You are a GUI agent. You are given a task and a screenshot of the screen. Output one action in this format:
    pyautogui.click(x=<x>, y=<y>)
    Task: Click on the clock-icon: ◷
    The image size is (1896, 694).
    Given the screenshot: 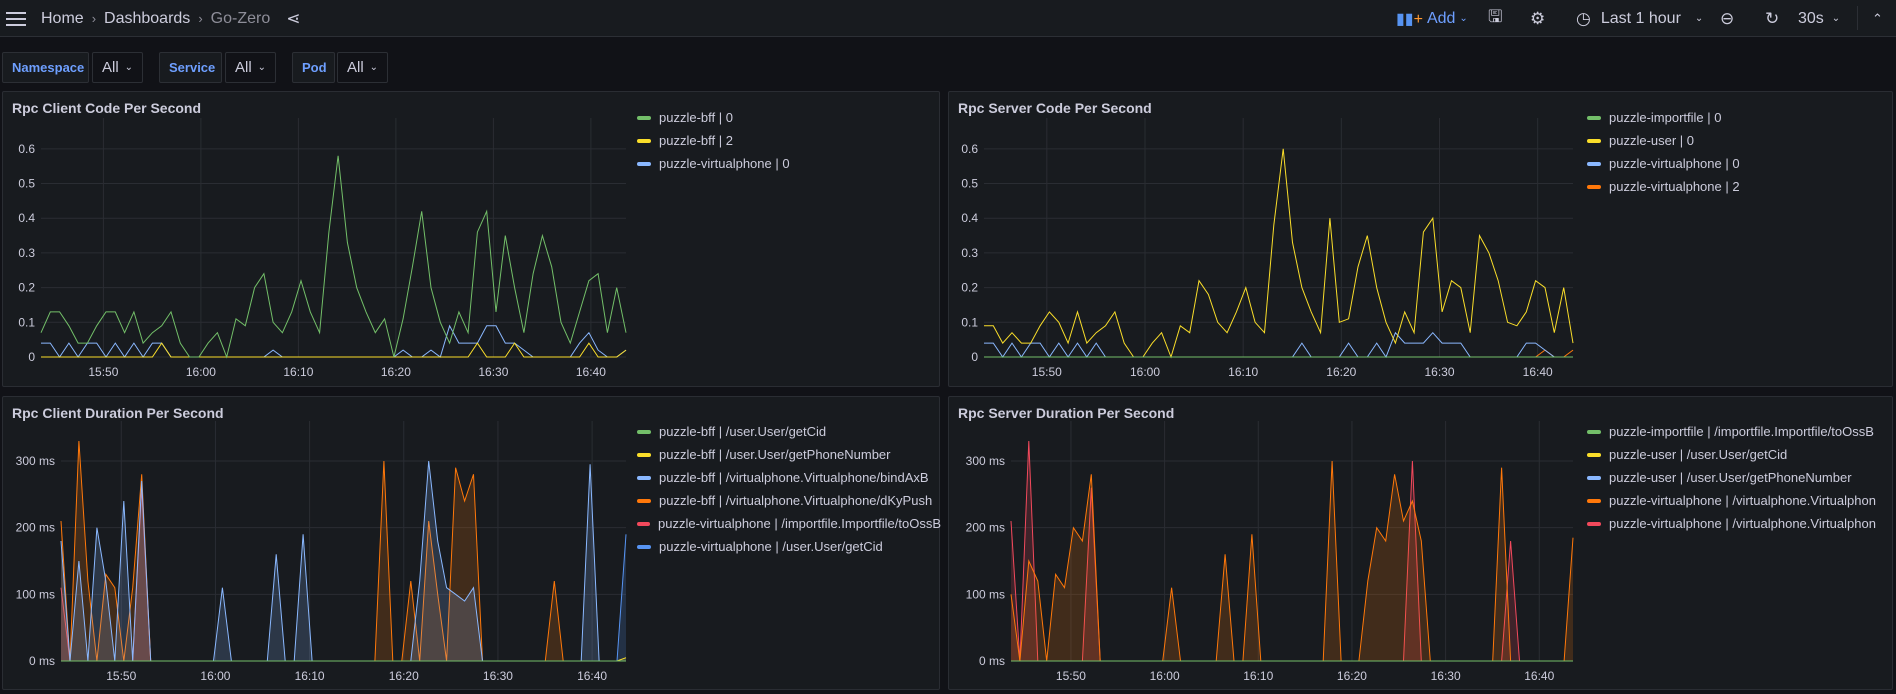 What is the action you would take?
    pyautogui.click(x=1583, y=18)
    